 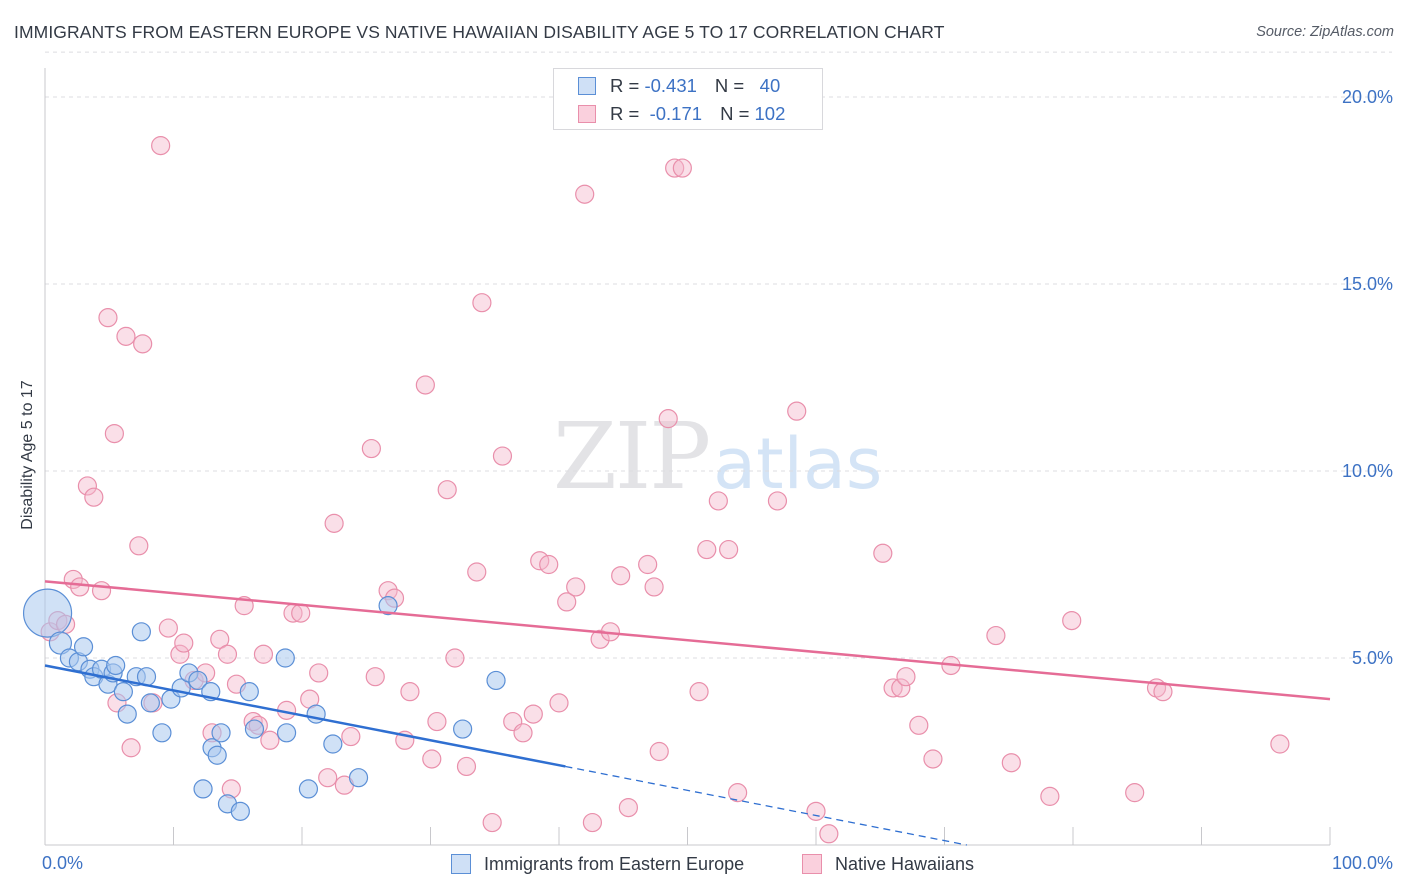 I want to click on source-label: Source: ZipAtlas.com, so click(x=1325, y=32).